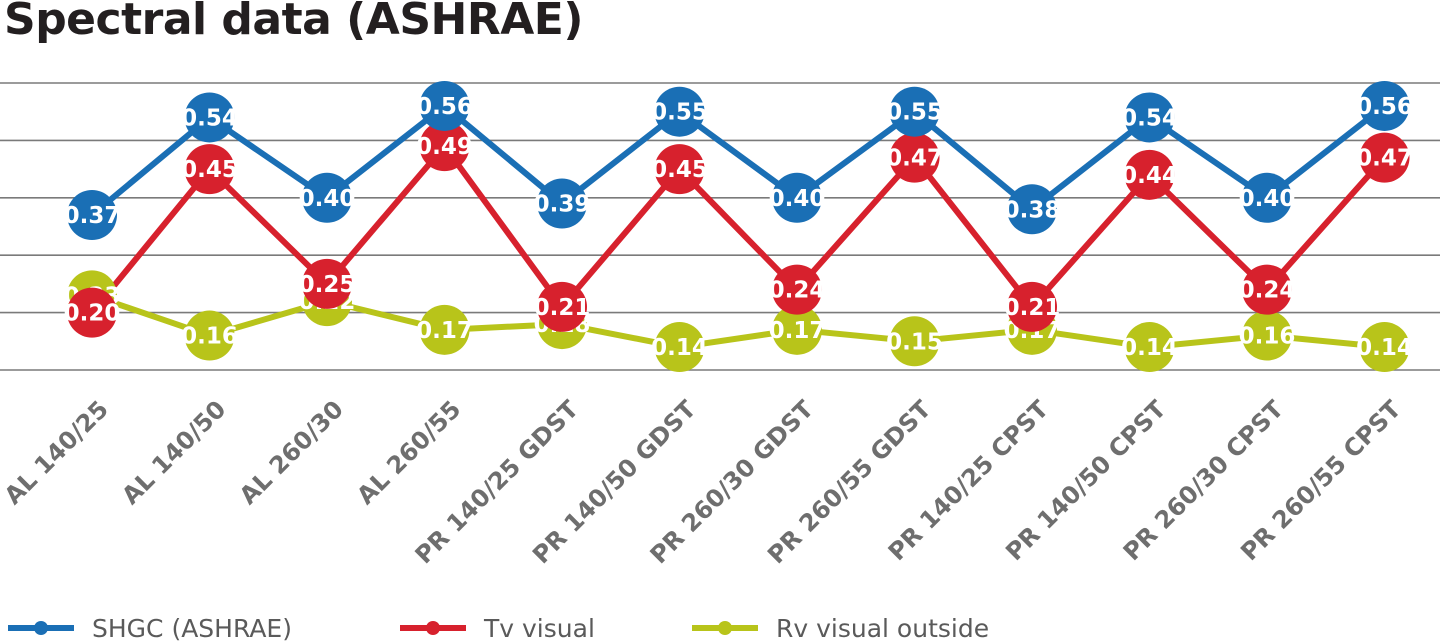 The image size is (1440, 644). What do you see at coordinates (444, 147) in the screenshot?
I see `data-label: 0.49` at bounding box center [444, 147].